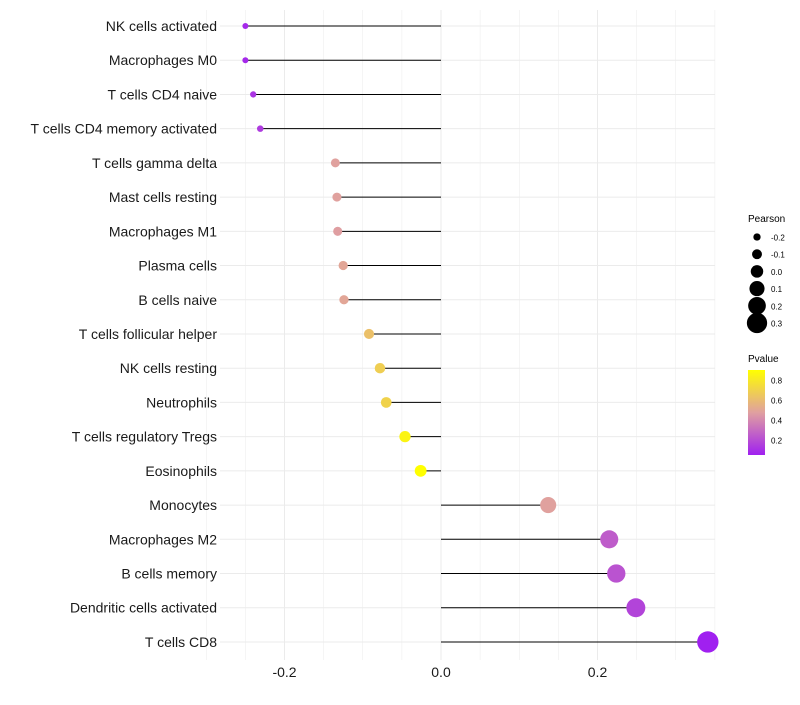 The image size is (800, 705). What do you see at coordinates (756, 412) in the screenshot?
I see `legend-colorbar` at bounding box center [756, 412].